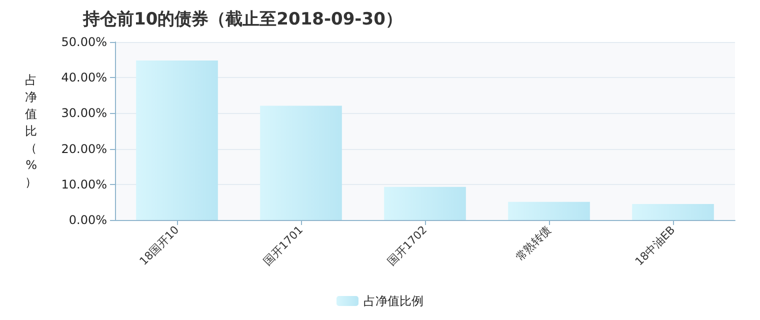  Describe the element at coordinates (394, 301) in the screenshot. I see `legend-label: 占净值比例` at that location.